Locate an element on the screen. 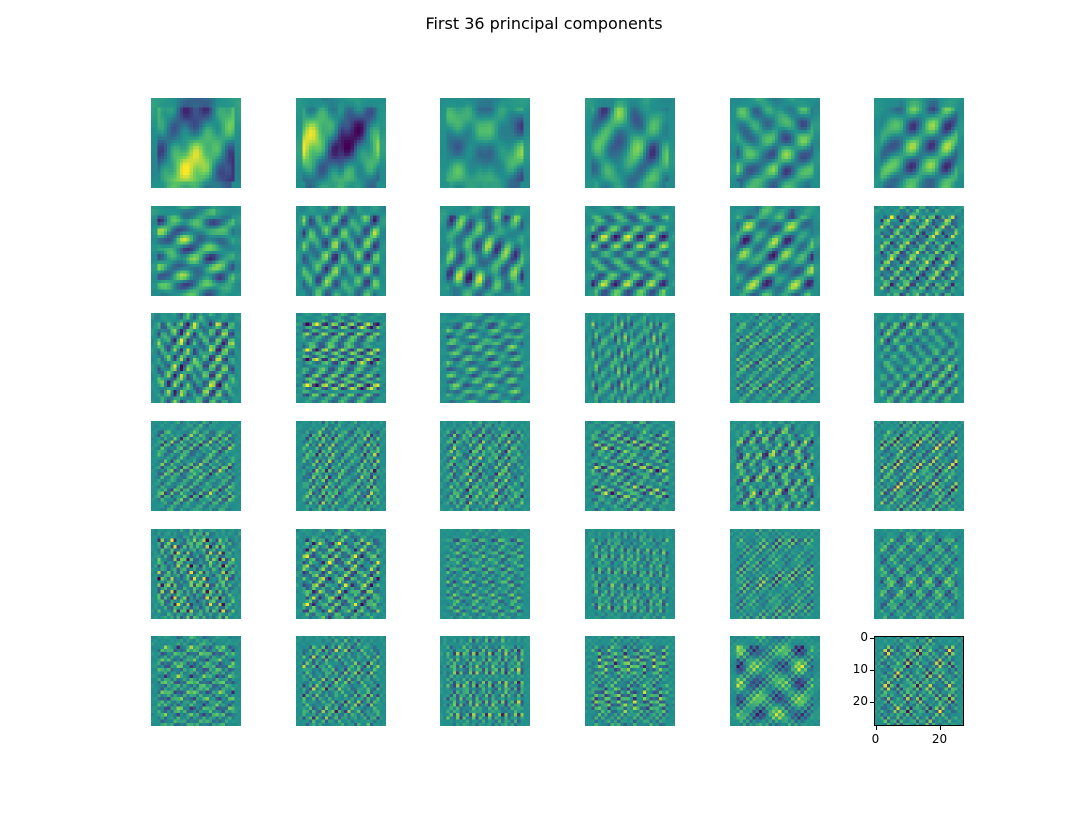 The image size is (1088, 816). x-tick-label: 20 is located at coordinates (939, 739).